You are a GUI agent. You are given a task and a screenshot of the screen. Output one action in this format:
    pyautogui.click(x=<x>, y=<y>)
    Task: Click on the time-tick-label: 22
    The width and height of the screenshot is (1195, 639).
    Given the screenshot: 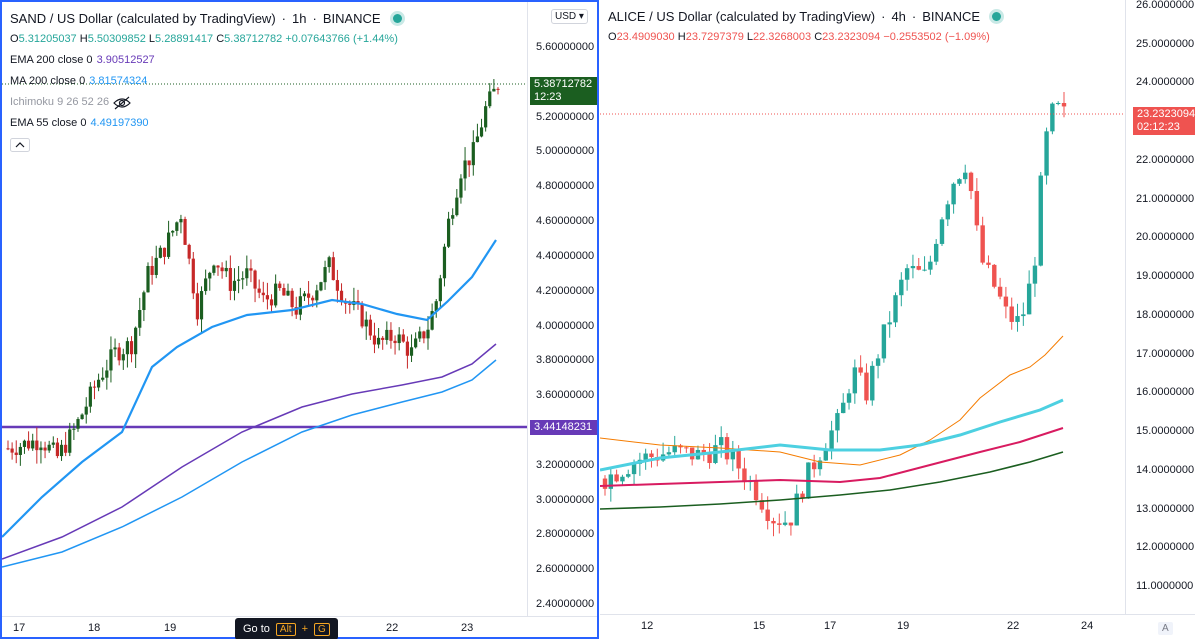 What is the action you would take?
    pyautogui.click(x=1013, y=626)
    